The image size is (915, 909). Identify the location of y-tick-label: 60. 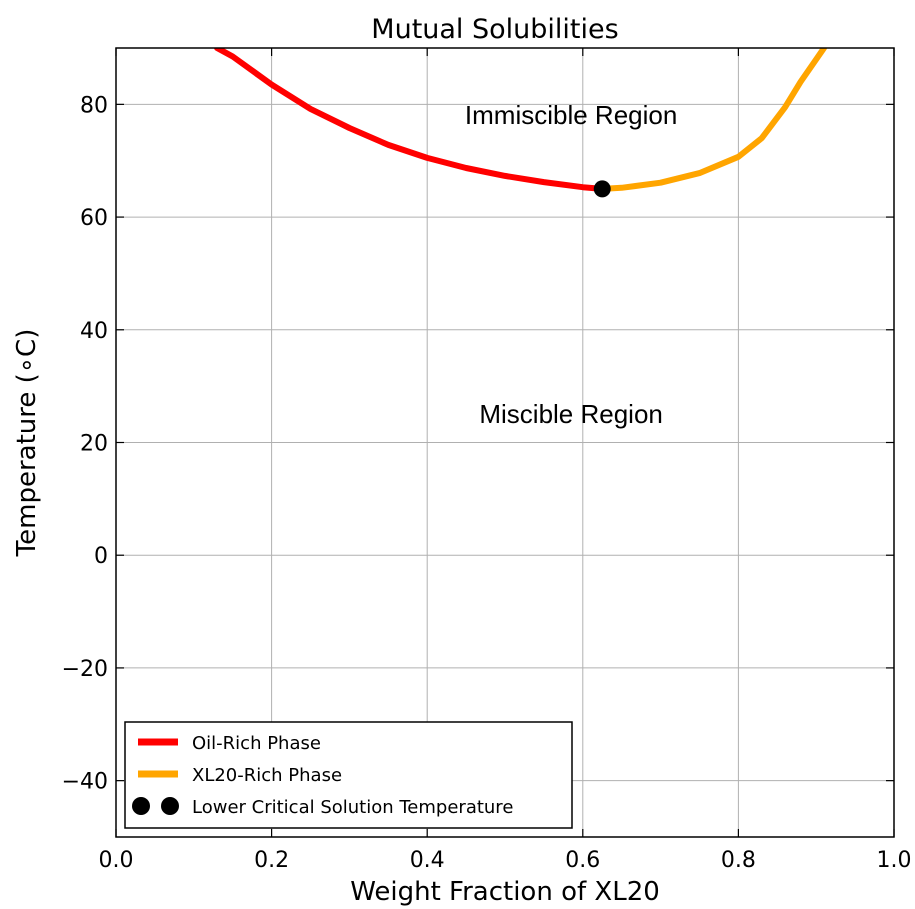
(94, 218).